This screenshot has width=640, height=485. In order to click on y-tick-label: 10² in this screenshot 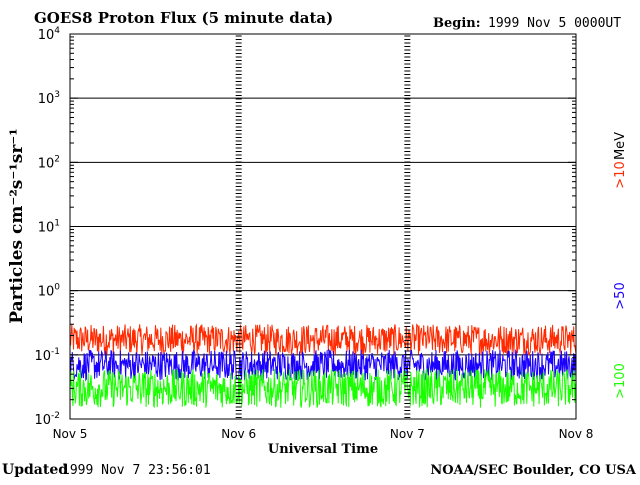, I will do `click(49, 162)`.